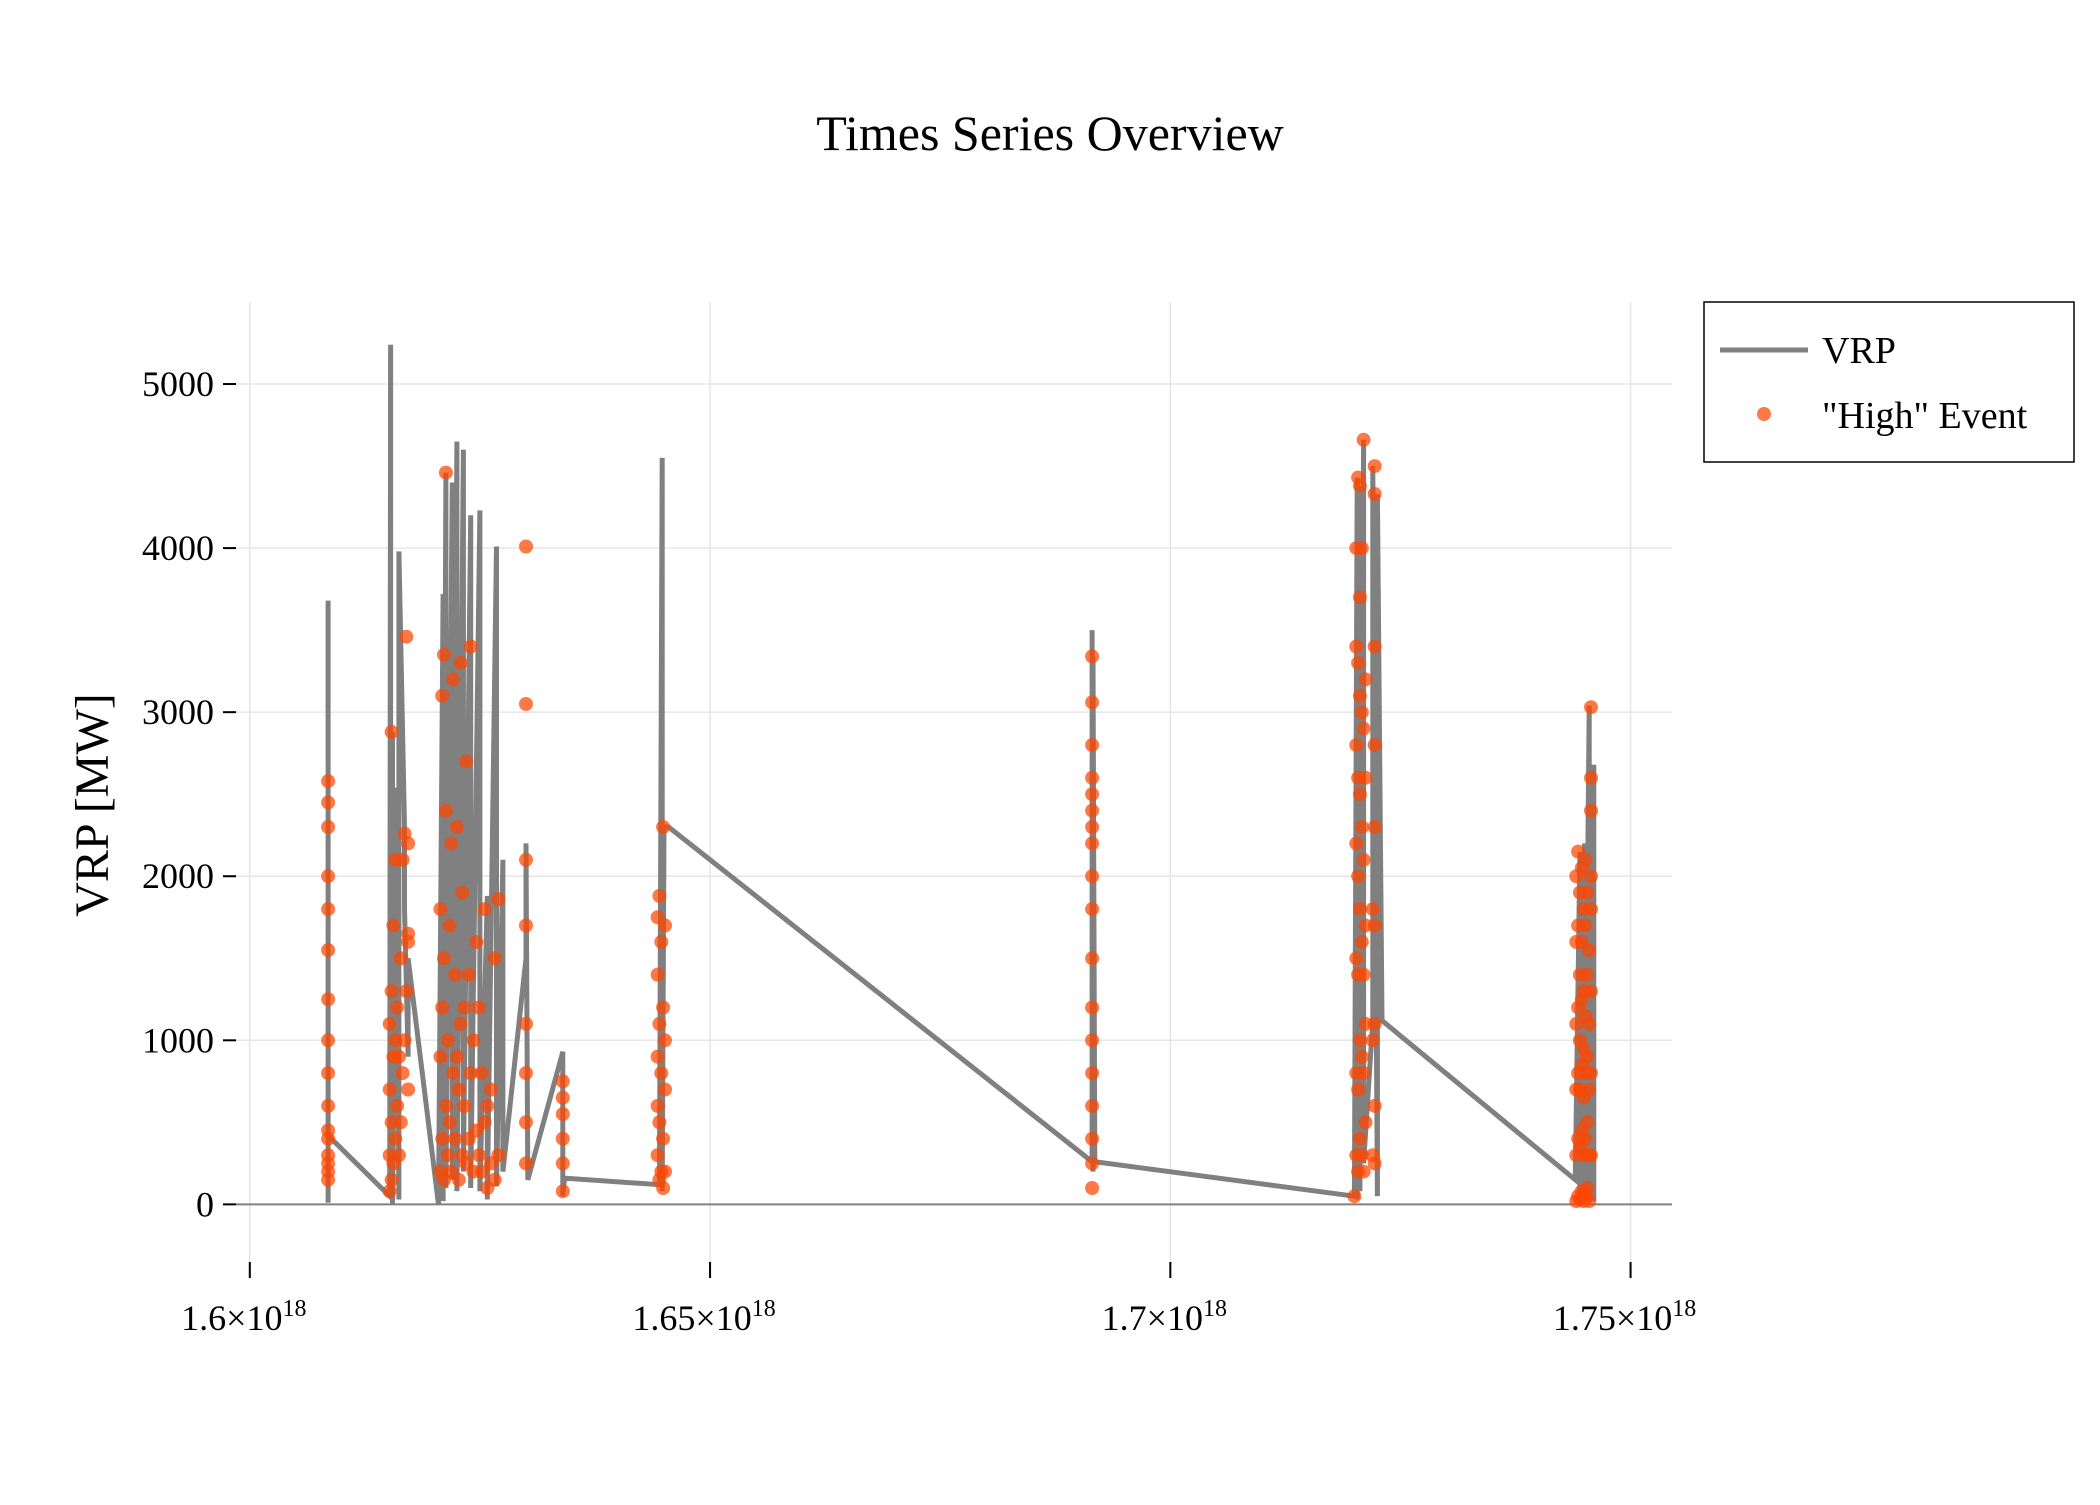 The width and height of the screenshot is (2100, 1505). What do you see at coordinates (703, 1317) in the screenshot?
I see `x-tick-label: 1.65×10¹⁸` at bounding box center [703, 1317].